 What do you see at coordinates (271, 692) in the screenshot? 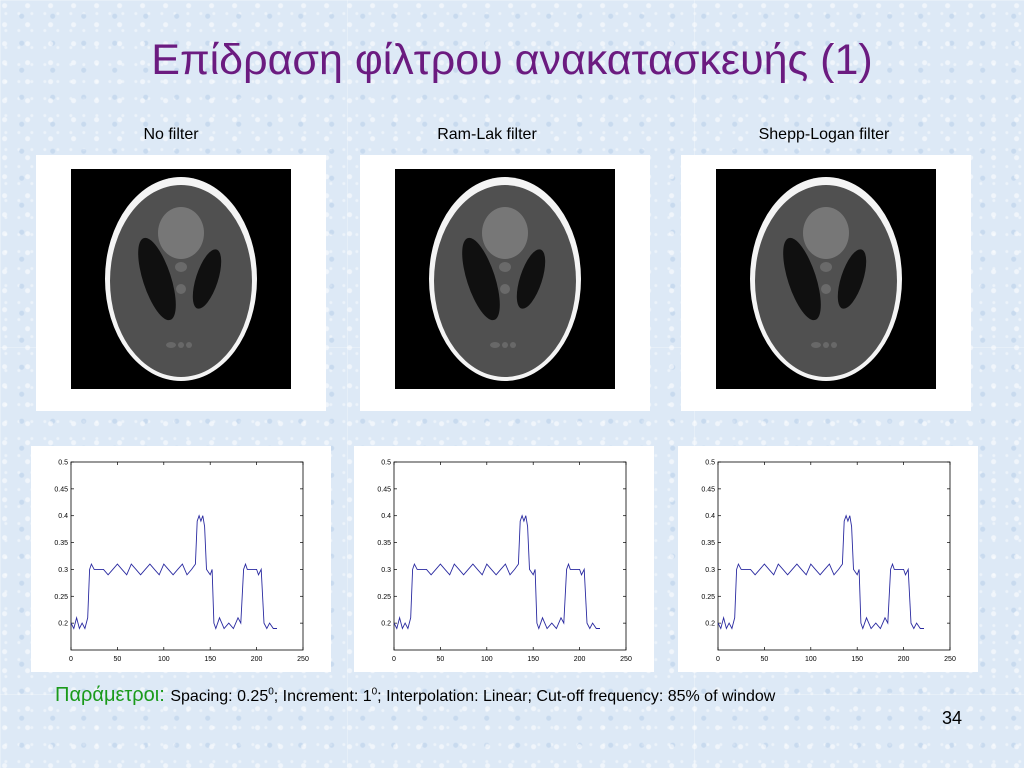
I see `spacing-degree: 0` at bounding box center [271, 692].